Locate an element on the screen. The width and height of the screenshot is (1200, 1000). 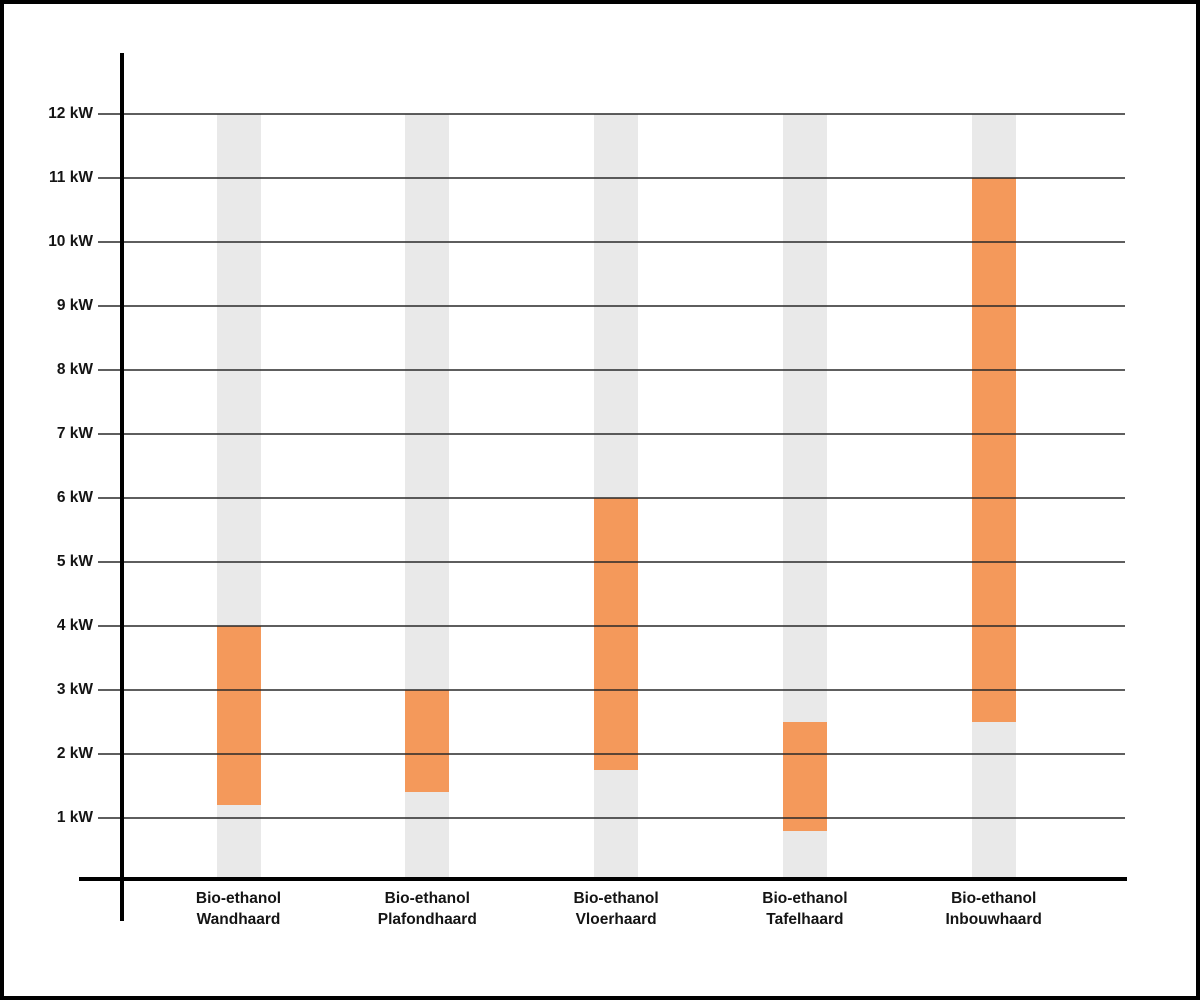
x-axis-category-label: Bio-ethanol Plafondhaard is located at coordinates (427, 909).